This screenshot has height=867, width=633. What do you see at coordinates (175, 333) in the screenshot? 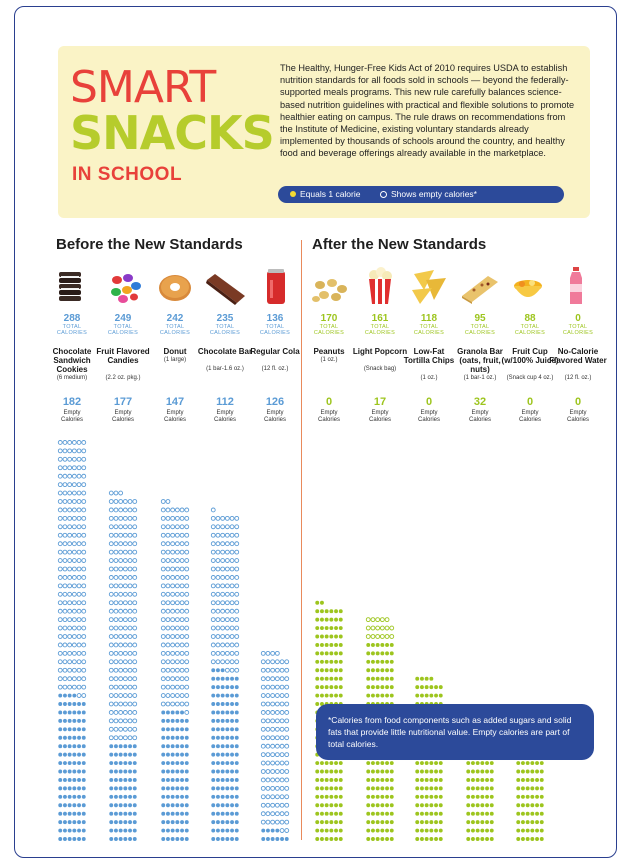
I see `calories-label: CALORIES` at bounding box center [175, 333].